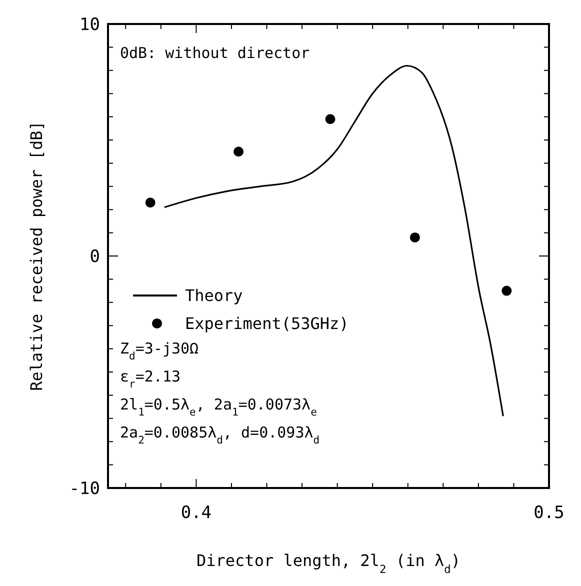  Describe the element at coordinates (159, 350) in the screenshot. I see `annotation: Z$_{d}$=3-j30Ω` at that location.